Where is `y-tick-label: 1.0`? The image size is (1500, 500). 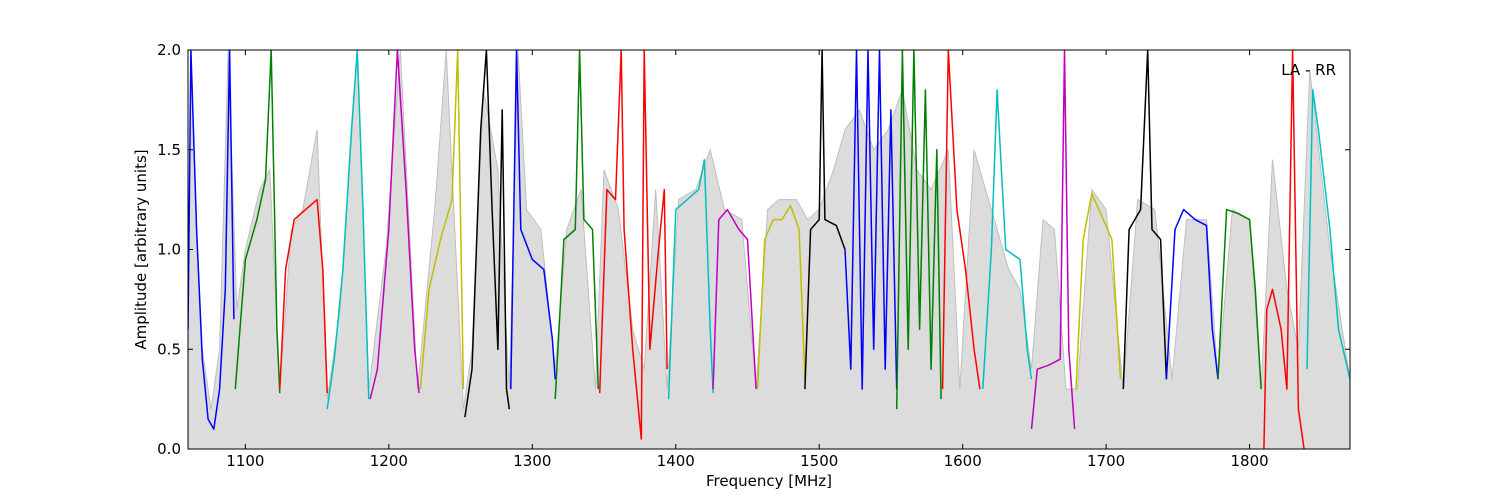 y-tick-label: 1.0 is located at coordinates (169, 250).